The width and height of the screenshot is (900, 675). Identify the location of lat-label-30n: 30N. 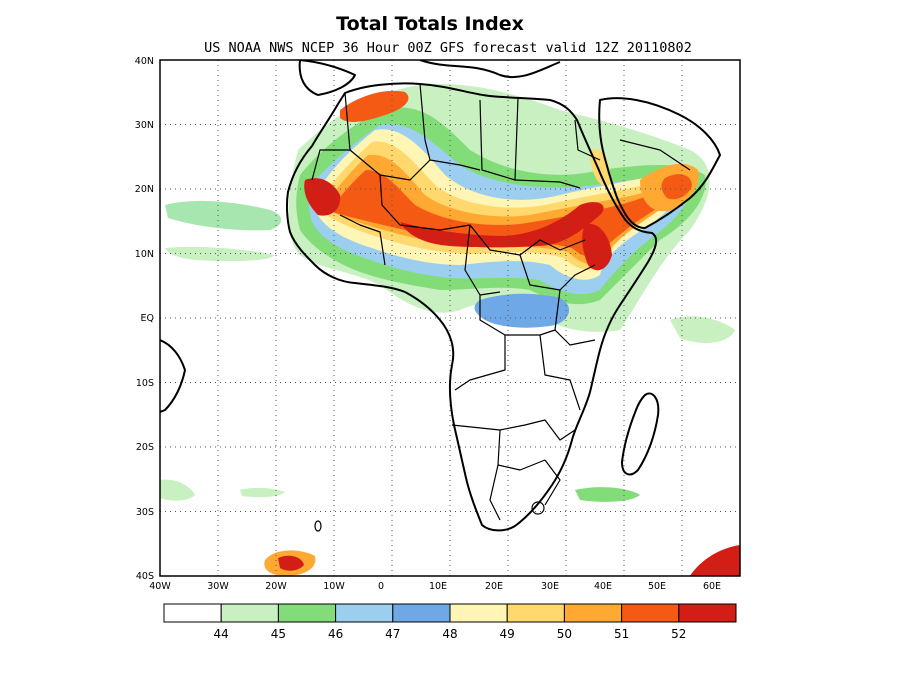
(144, 125).